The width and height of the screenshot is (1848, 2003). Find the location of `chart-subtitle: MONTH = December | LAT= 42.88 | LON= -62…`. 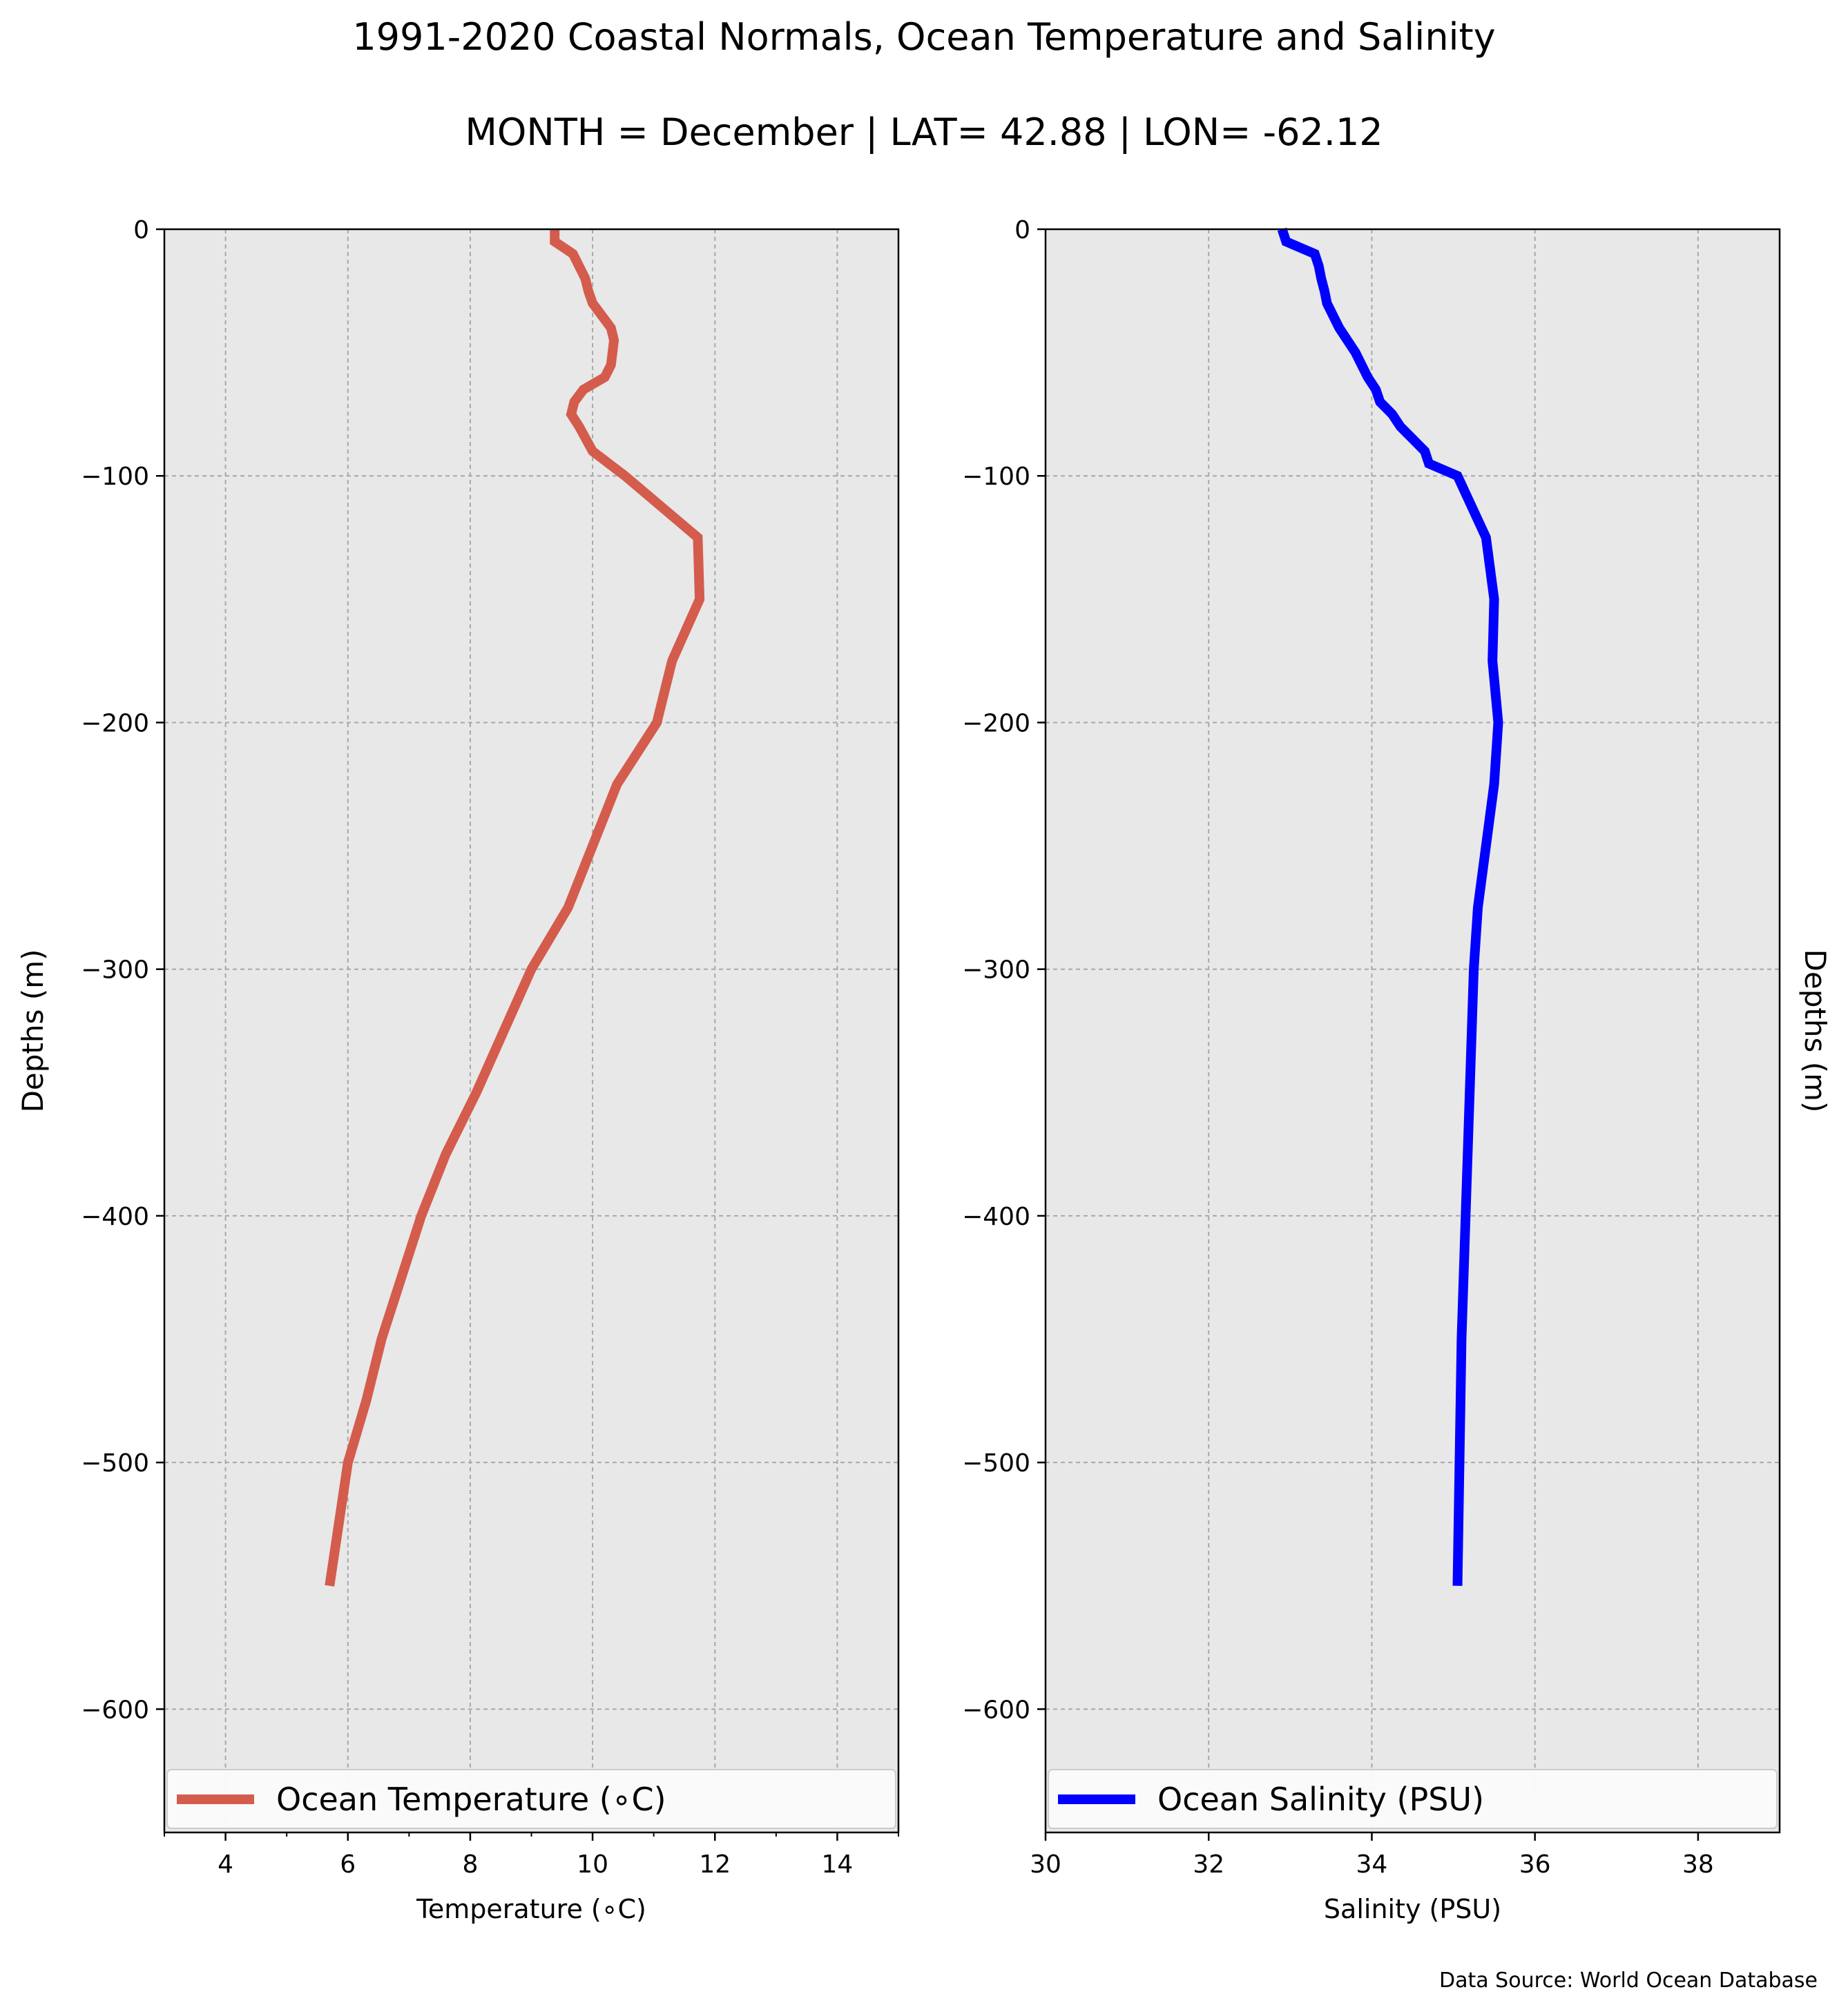

chart-subtitle: MONTH = December | LAT= 42.88 | LON= -62… is located at coordinates (924, 132).